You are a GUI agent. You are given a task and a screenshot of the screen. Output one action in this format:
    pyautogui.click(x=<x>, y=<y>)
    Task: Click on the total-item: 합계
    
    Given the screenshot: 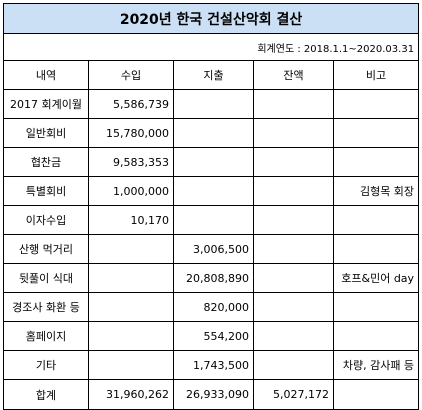 What is the action you would take?
    pyautogui.click(x=46, y=394)
    